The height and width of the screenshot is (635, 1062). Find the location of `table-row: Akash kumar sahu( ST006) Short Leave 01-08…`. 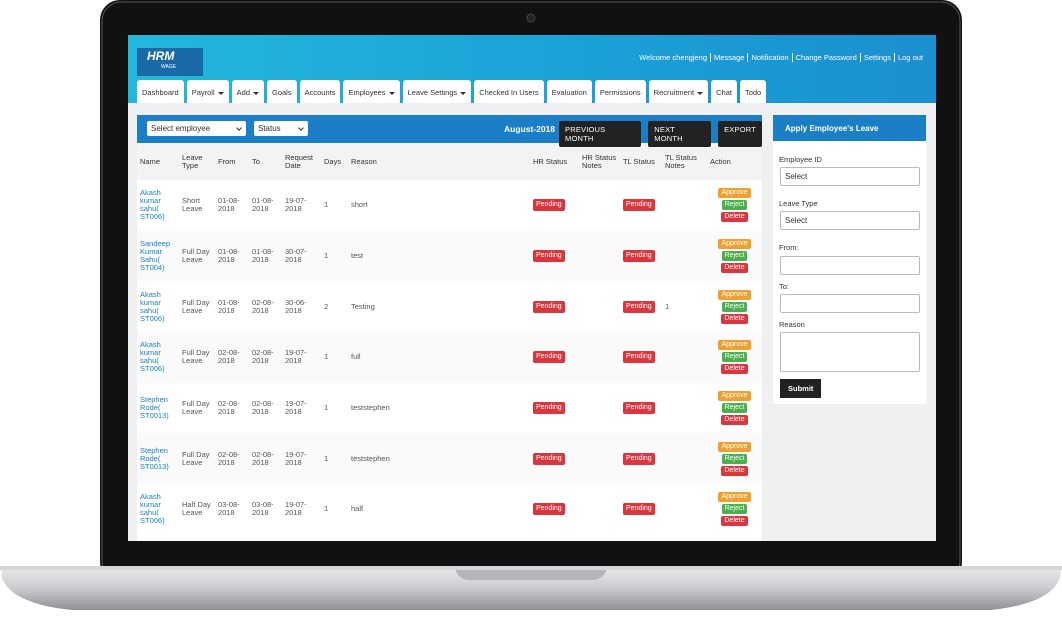

table-row: Akash kumar sahu( ST006) Short Leave 01-08… is located at coordinates (449, 205).